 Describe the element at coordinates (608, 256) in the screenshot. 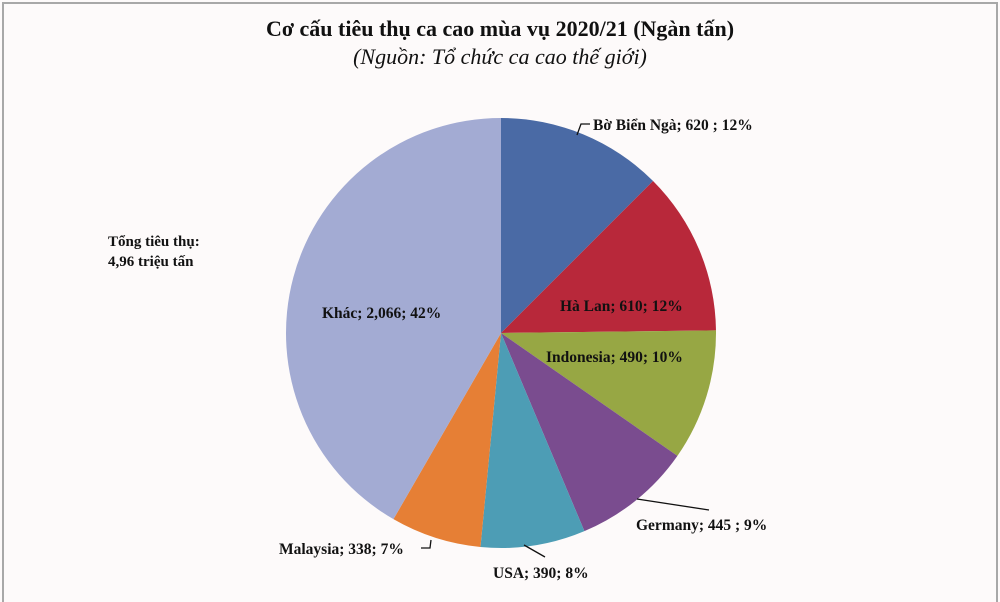

I see `pie-slice-hà-lan` at that location.